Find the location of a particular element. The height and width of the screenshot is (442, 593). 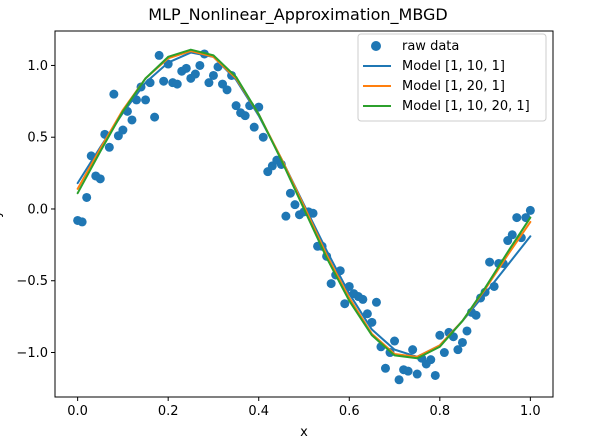

y-tick-label: 0.5 is located at coordinates (37, 138).